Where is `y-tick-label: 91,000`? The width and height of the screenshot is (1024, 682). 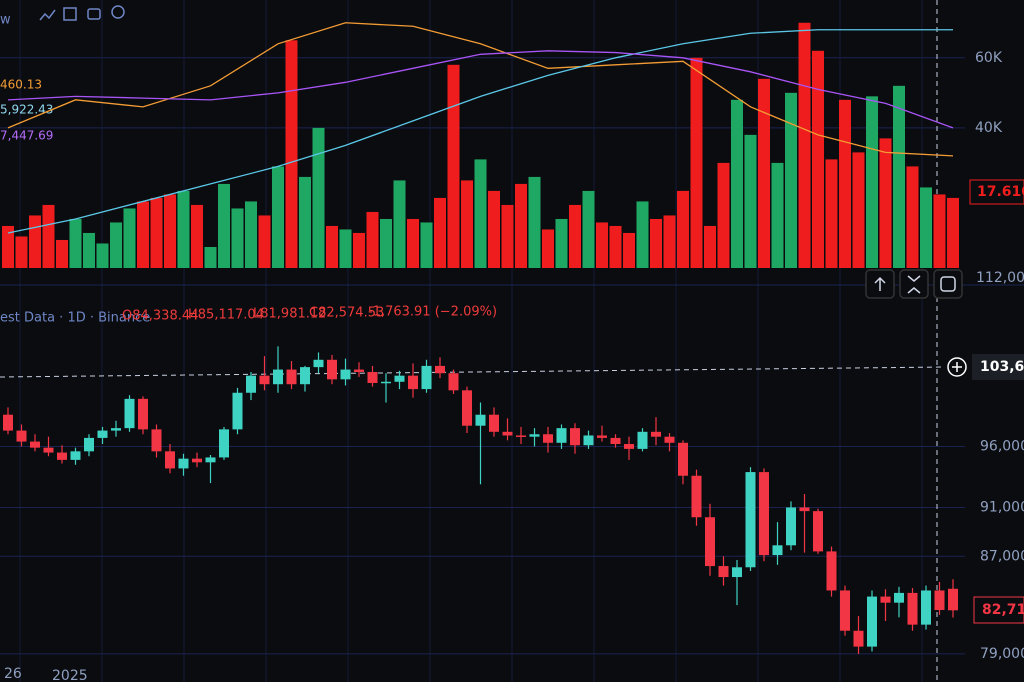 y-tick-label: 91,000 is located at coordinates (1002, 507).